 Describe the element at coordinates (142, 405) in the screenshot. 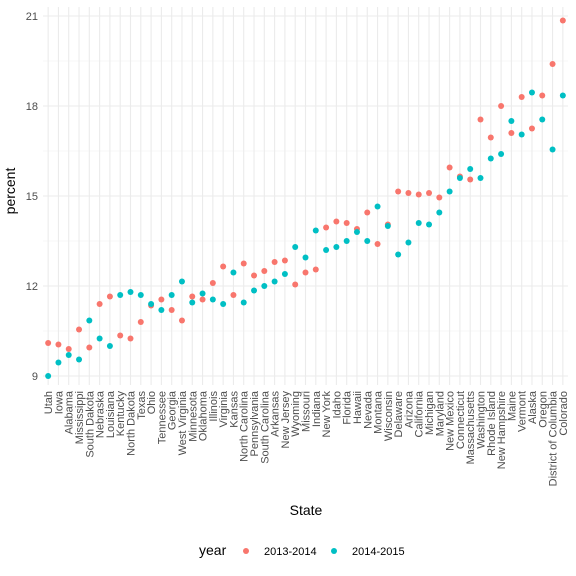

I see `x-tick-label: Texas` at that location.